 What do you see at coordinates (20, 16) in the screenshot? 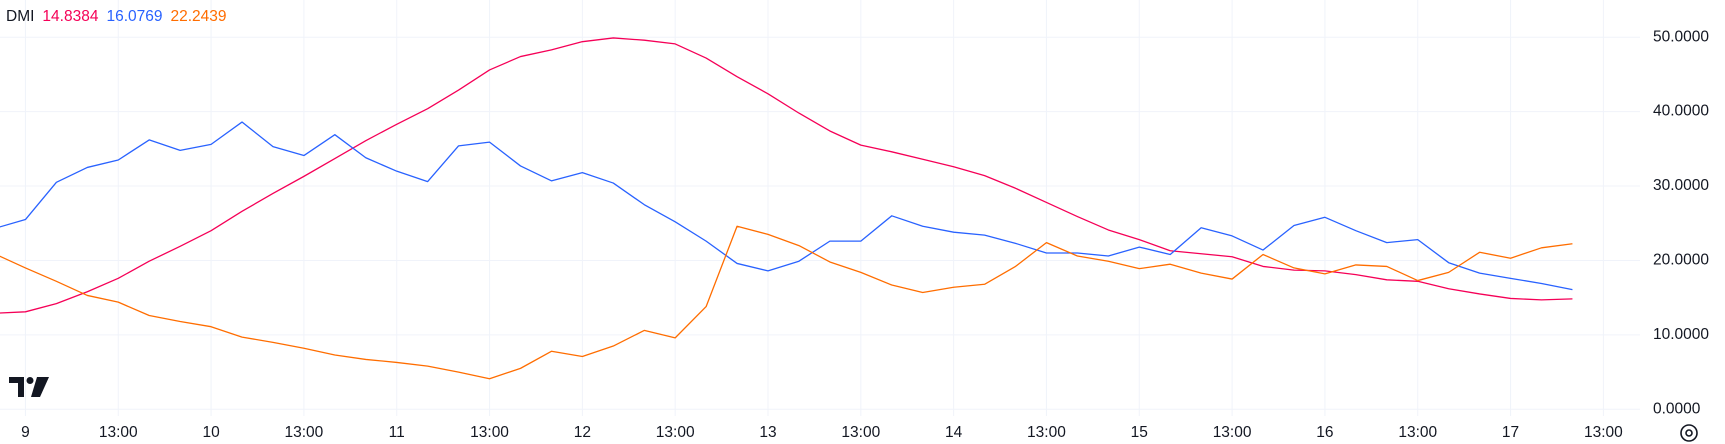
I see `indicator-name: DMI` at bounding box center [20, 16].